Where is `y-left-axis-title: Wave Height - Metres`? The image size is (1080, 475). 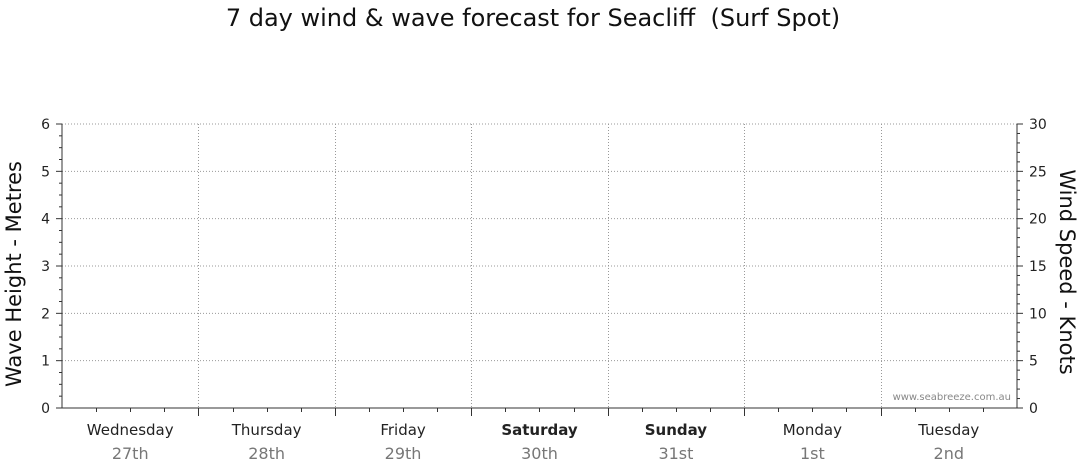 y-left-axis-title: Wave Height - Metres is located at coordinates (14, 274).